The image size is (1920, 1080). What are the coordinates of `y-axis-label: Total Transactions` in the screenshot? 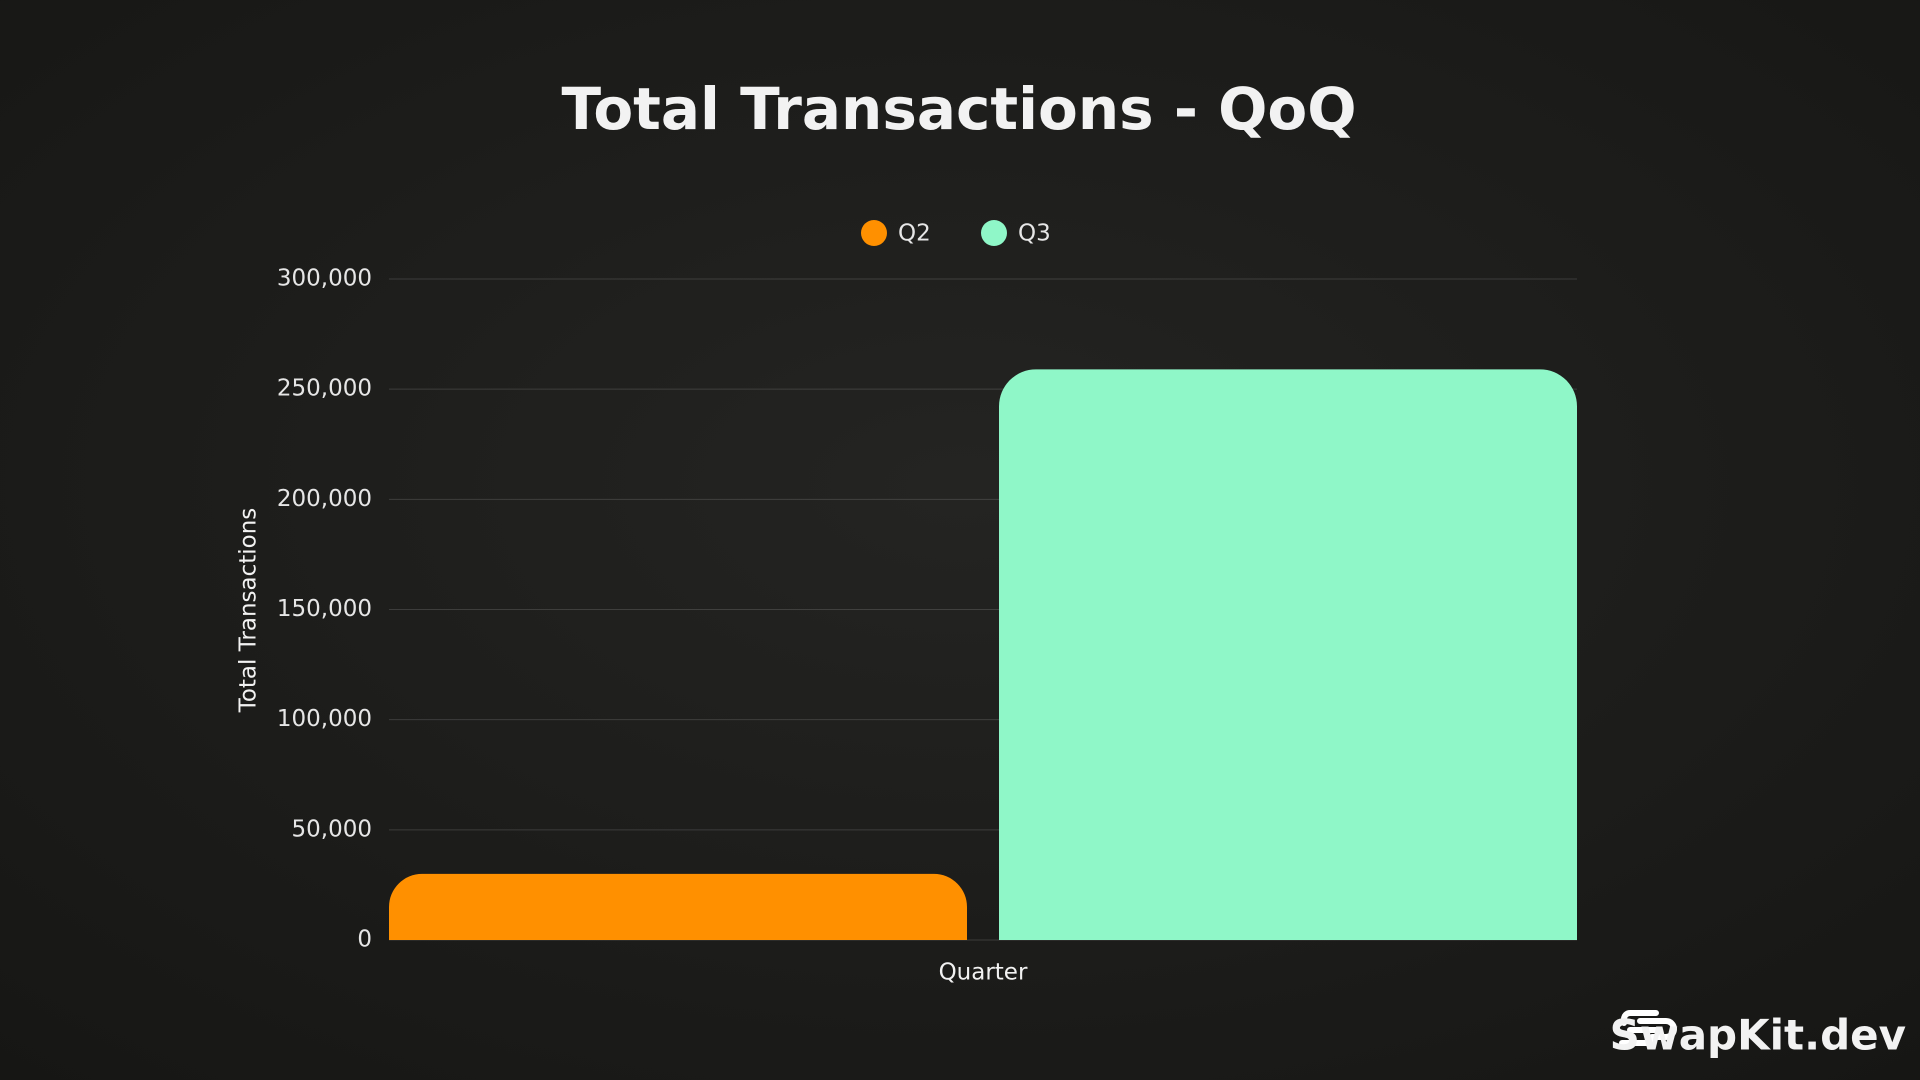 It's located at (249, 611).